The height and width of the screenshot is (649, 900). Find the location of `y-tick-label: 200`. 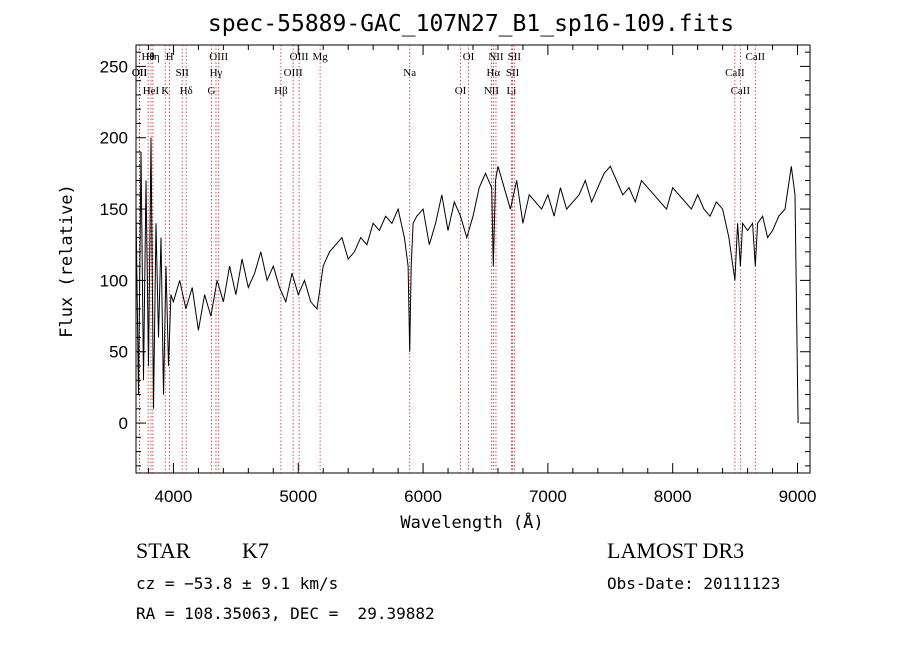

y-tick-label: 200 is located at coordinates (114, 138).